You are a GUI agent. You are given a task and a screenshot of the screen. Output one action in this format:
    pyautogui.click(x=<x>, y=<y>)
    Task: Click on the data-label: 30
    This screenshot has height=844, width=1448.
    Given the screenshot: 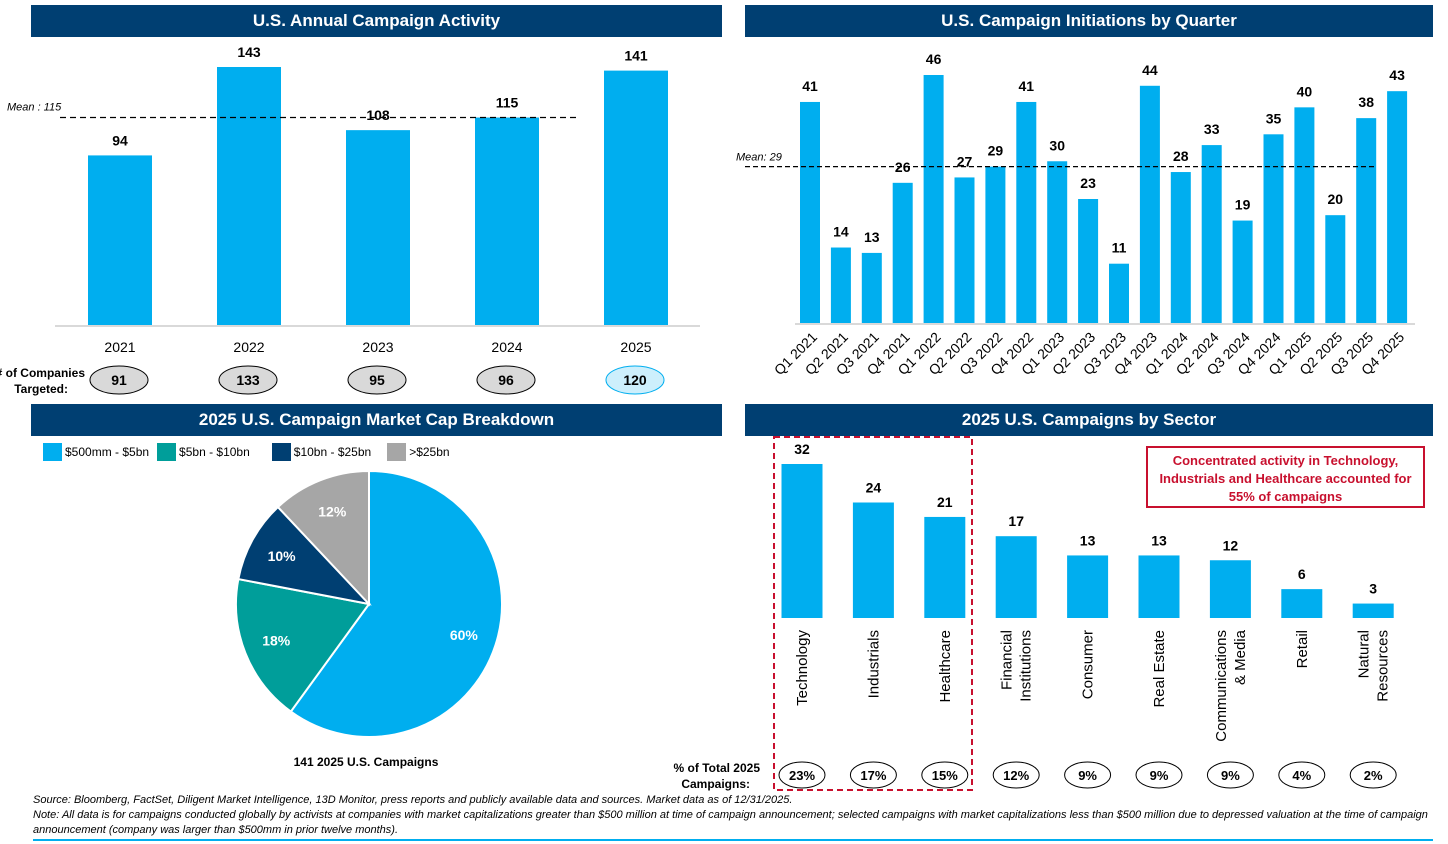 What is the action you would take?
    pyautogui.click(x=1057, y=145)
    